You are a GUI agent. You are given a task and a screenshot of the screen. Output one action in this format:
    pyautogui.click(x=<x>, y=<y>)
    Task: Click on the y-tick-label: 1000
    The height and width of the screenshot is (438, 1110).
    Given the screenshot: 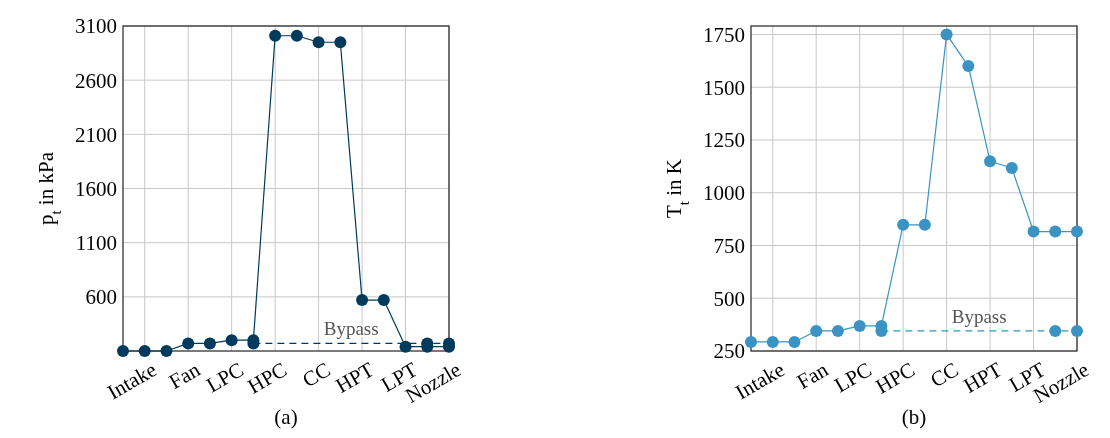 What is the action you would take?
    pyautogui.click(x=724, y=193)
    